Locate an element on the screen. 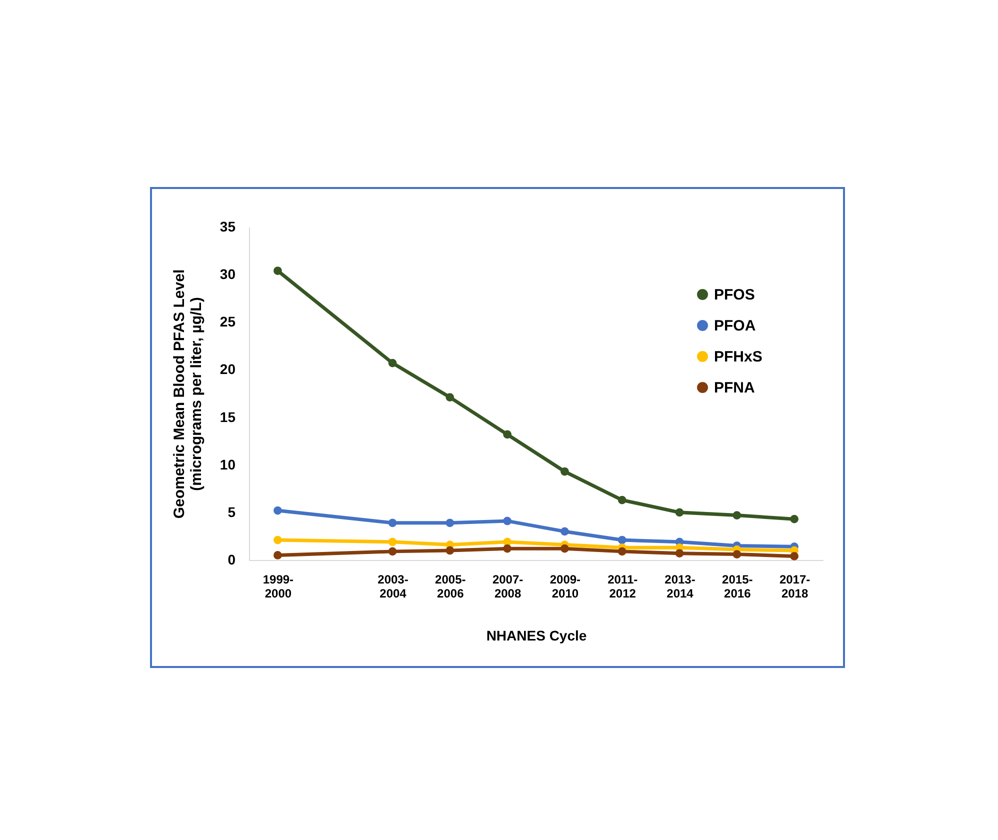 The height and width of the screenshot is (840, 998). y-tick-label: 10 is located at coordinates (228, 464).